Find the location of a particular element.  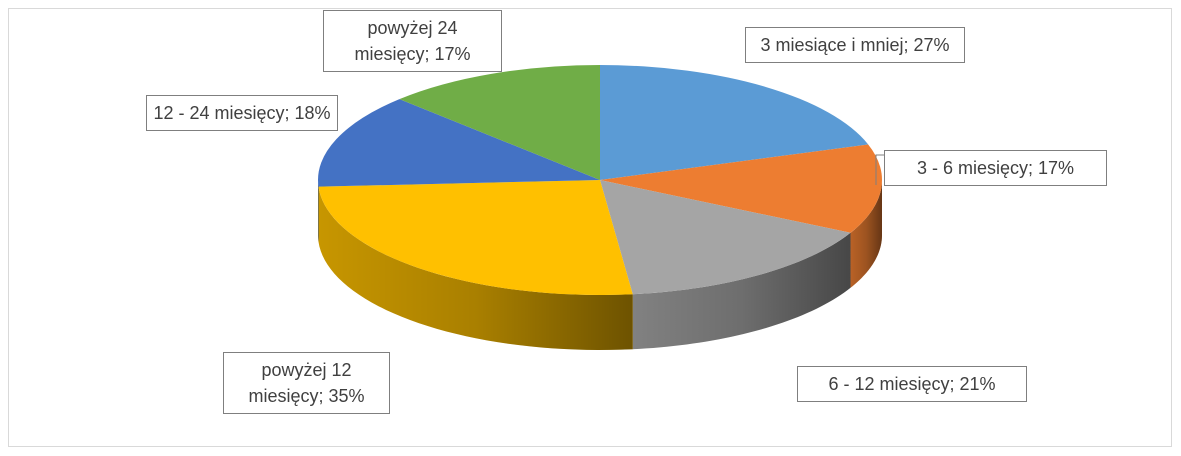

data-label: 12 - 24 miesięcy; 18% is located at coordinates (242, 113).